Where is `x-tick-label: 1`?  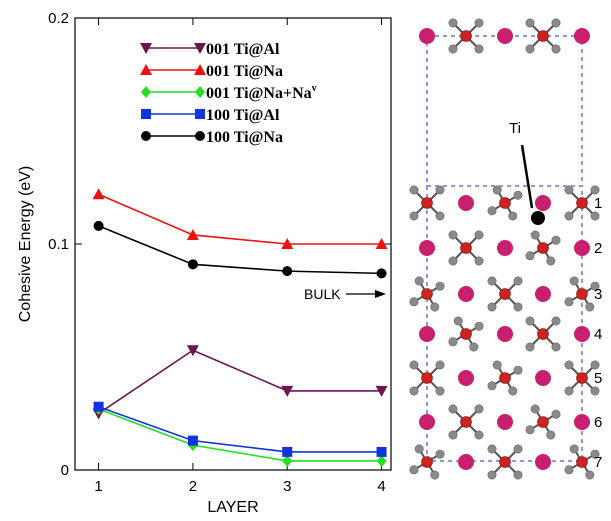 x-tick-label: 1 is located at coordinates (98, 486).